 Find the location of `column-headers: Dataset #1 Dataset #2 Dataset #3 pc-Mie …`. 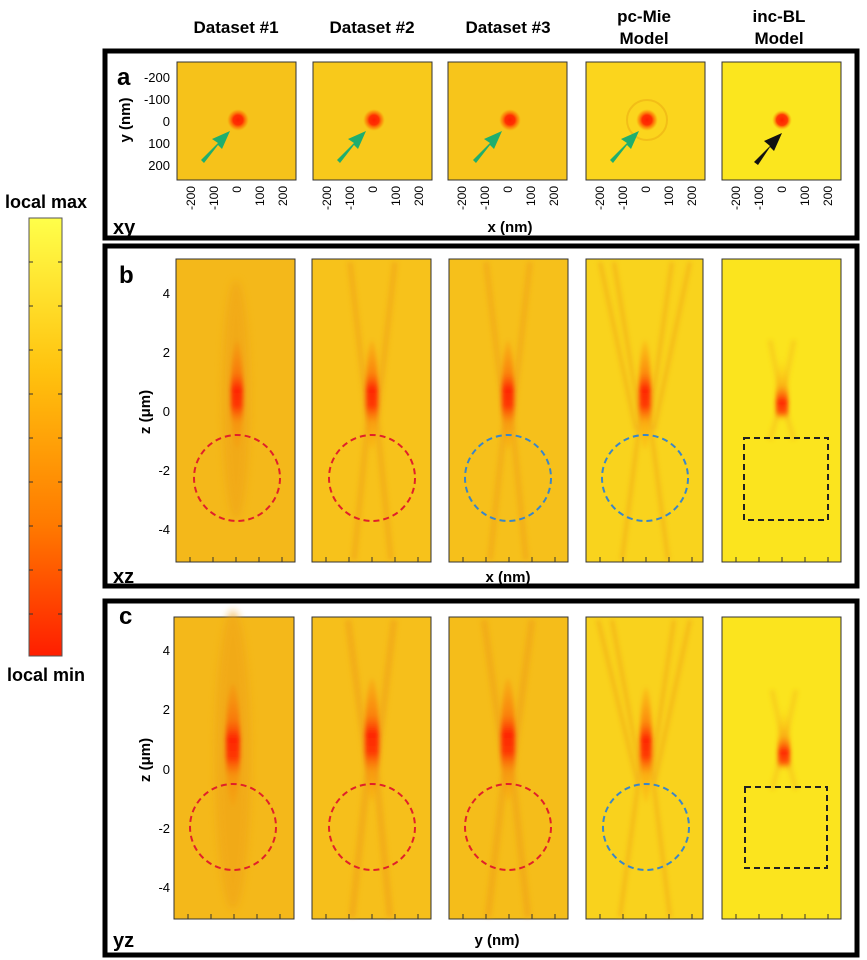

column-headers: Dataset #1 Dataset #2 Dataset #3 pc-Mie … is located at coordinates (499, 27).